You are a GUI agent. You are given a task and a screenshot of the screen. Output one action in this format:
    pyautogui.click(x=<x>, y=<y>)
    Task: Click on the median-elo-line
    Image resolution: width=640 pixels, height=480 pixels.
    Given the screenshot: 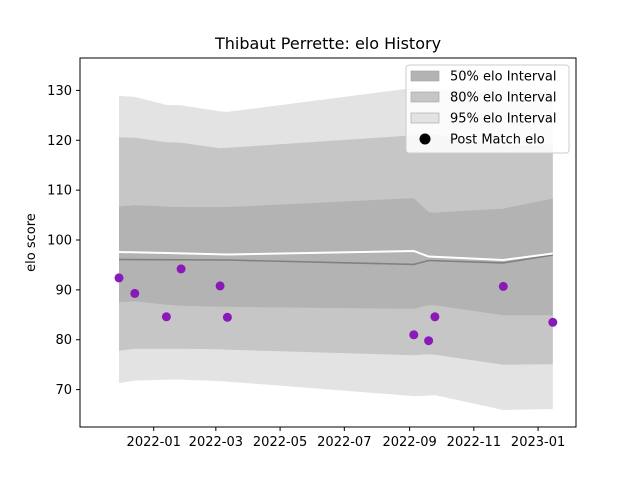 What is the action you would take?
    pyautogui.click(x=335, y=255)
    